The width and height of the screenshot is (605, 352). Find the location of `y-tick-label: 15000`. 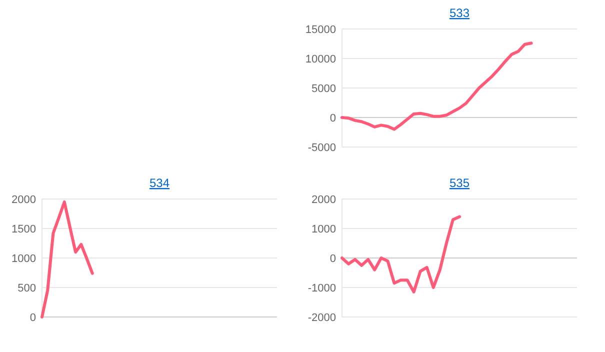

y-tick-label: 15000 is located at coordinates (320, 30).